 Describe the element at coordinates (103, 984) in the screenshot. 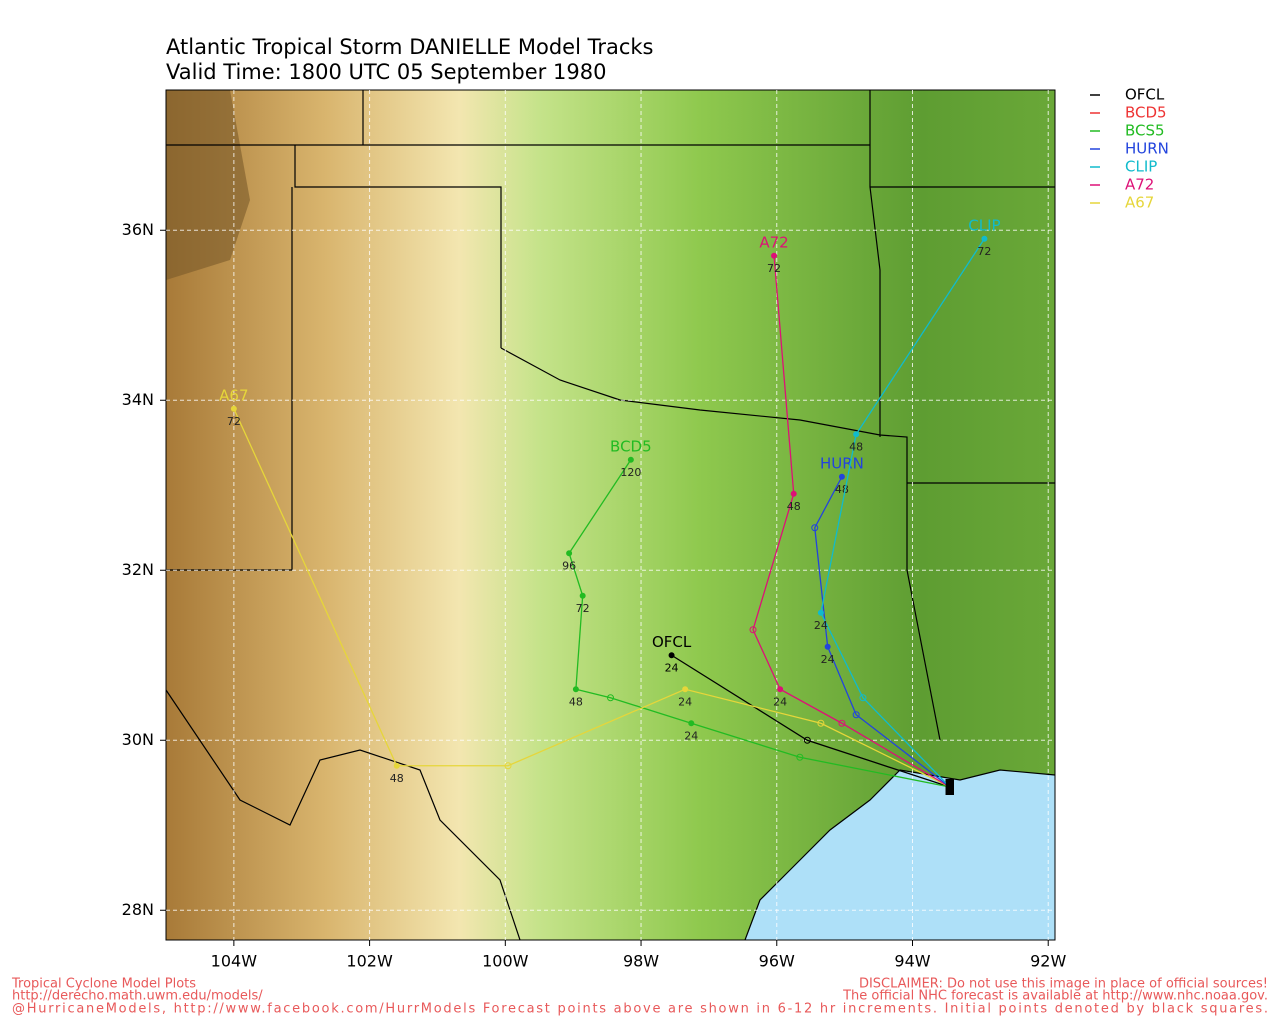

I see `footer: Tropical Cyclone Model Plots` at that location.